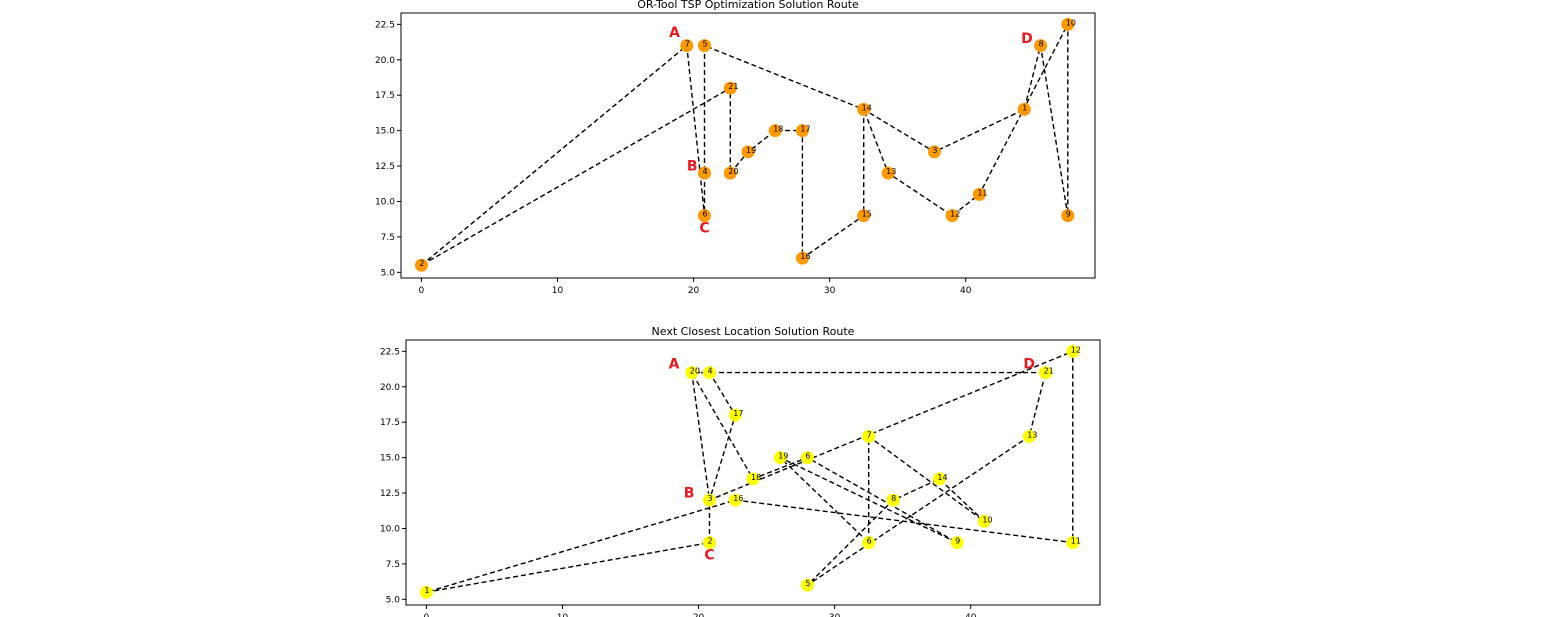 The width and height of the screenshot is (1546, 617). I want to click on point-label: 8, so click(893, 498).